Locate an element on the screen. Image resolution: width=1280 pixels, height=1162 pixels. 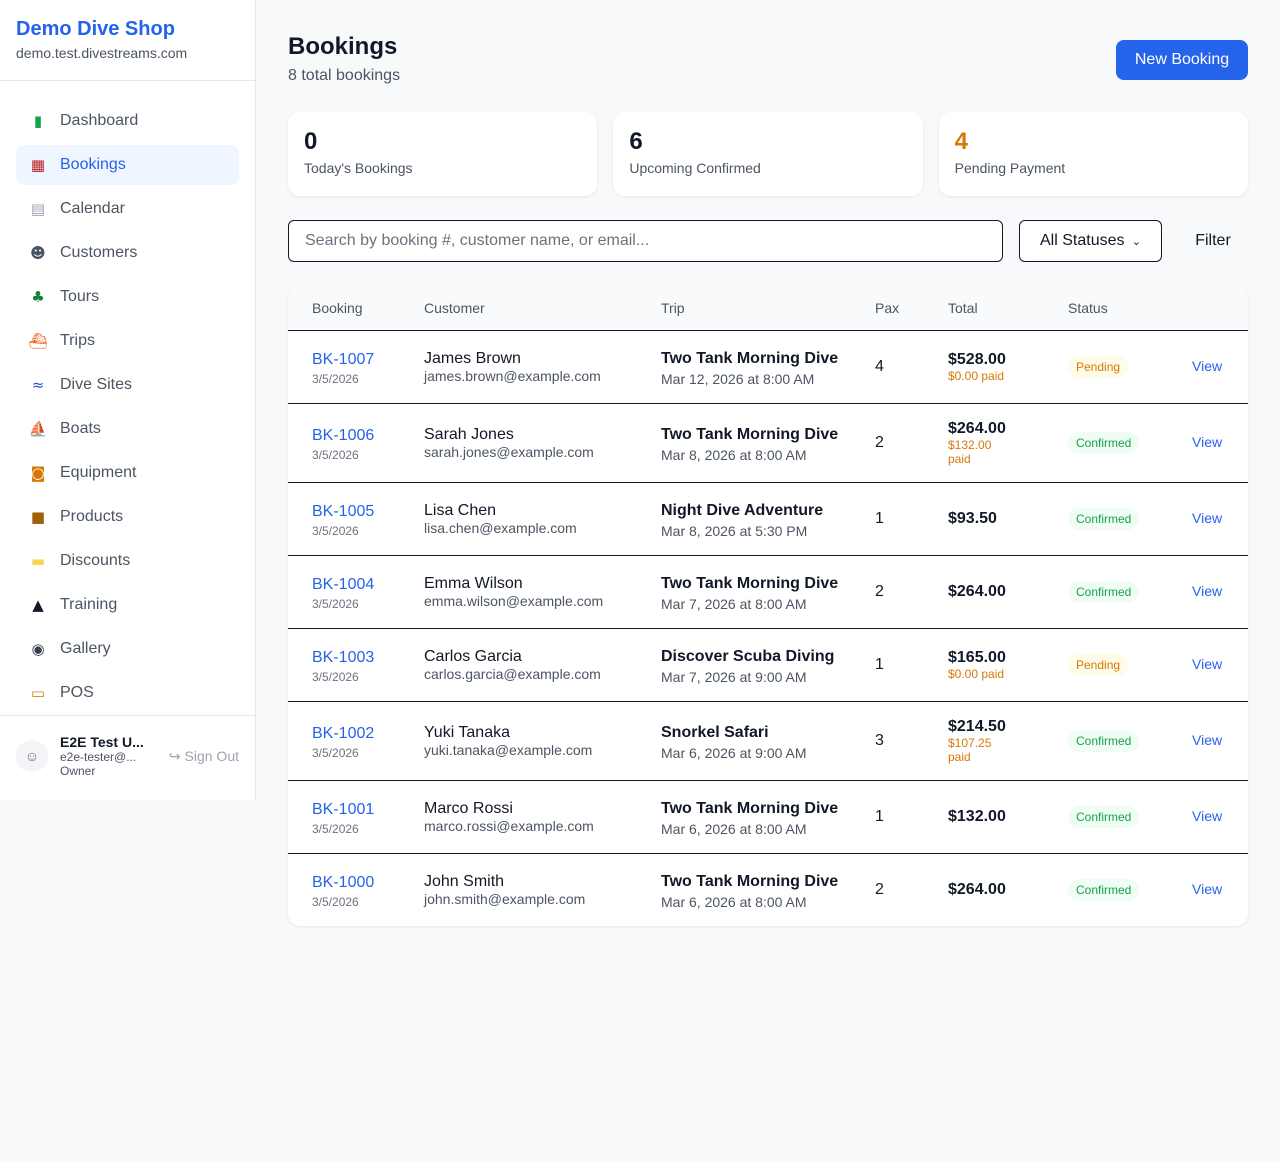
sign-out-button: ↪ Sign Out is located at coordinates (204, 756).